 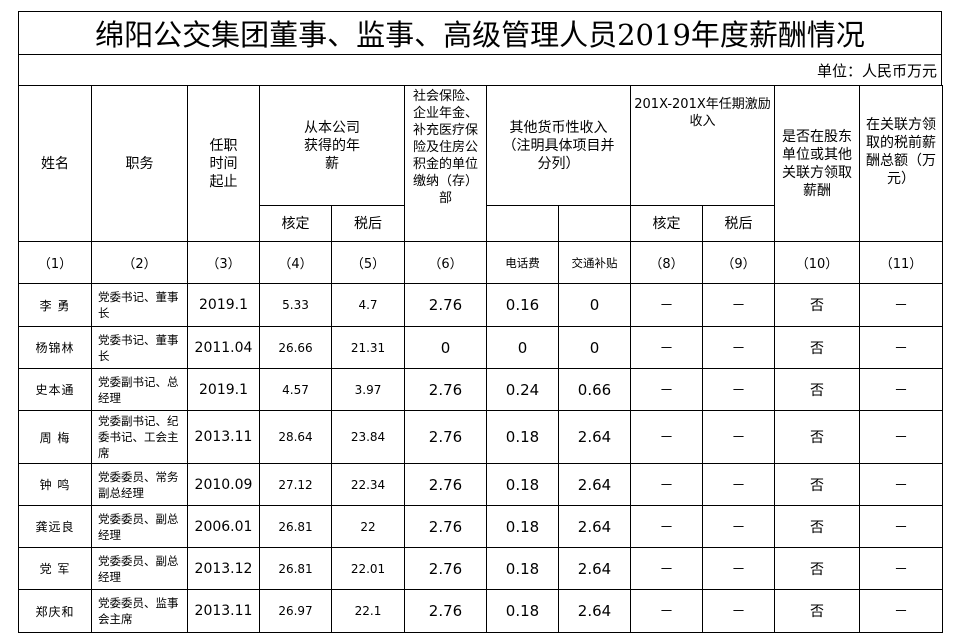 I want to click on index-cell: （5）, so click(x=368, y=262).